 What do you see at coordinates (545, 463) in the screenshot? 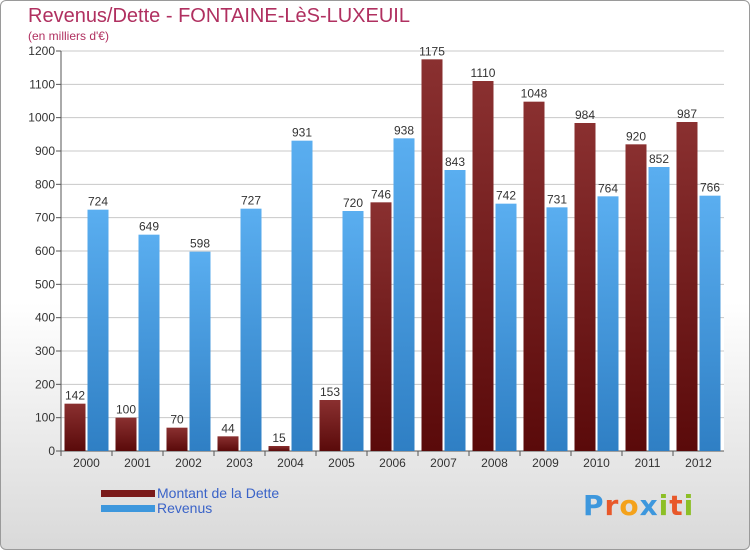
I see `x-tick-label: 2009` at bounding box center [545, 463].